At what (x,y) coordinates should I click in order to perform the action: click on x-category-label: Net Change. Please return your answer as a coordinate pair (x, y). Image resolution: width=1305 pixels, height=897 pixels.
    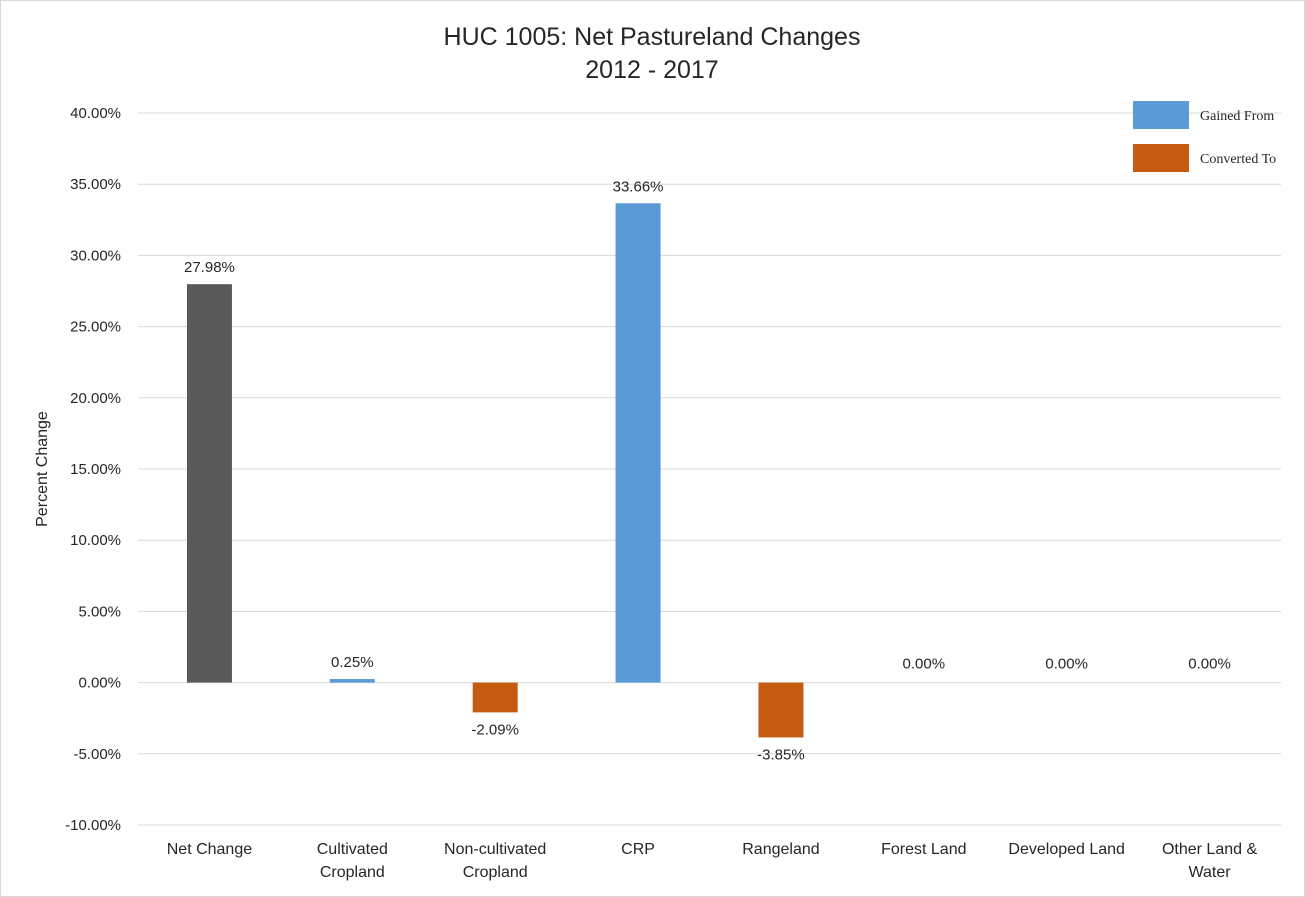
    Looking at the image, I should click on (209, 849).